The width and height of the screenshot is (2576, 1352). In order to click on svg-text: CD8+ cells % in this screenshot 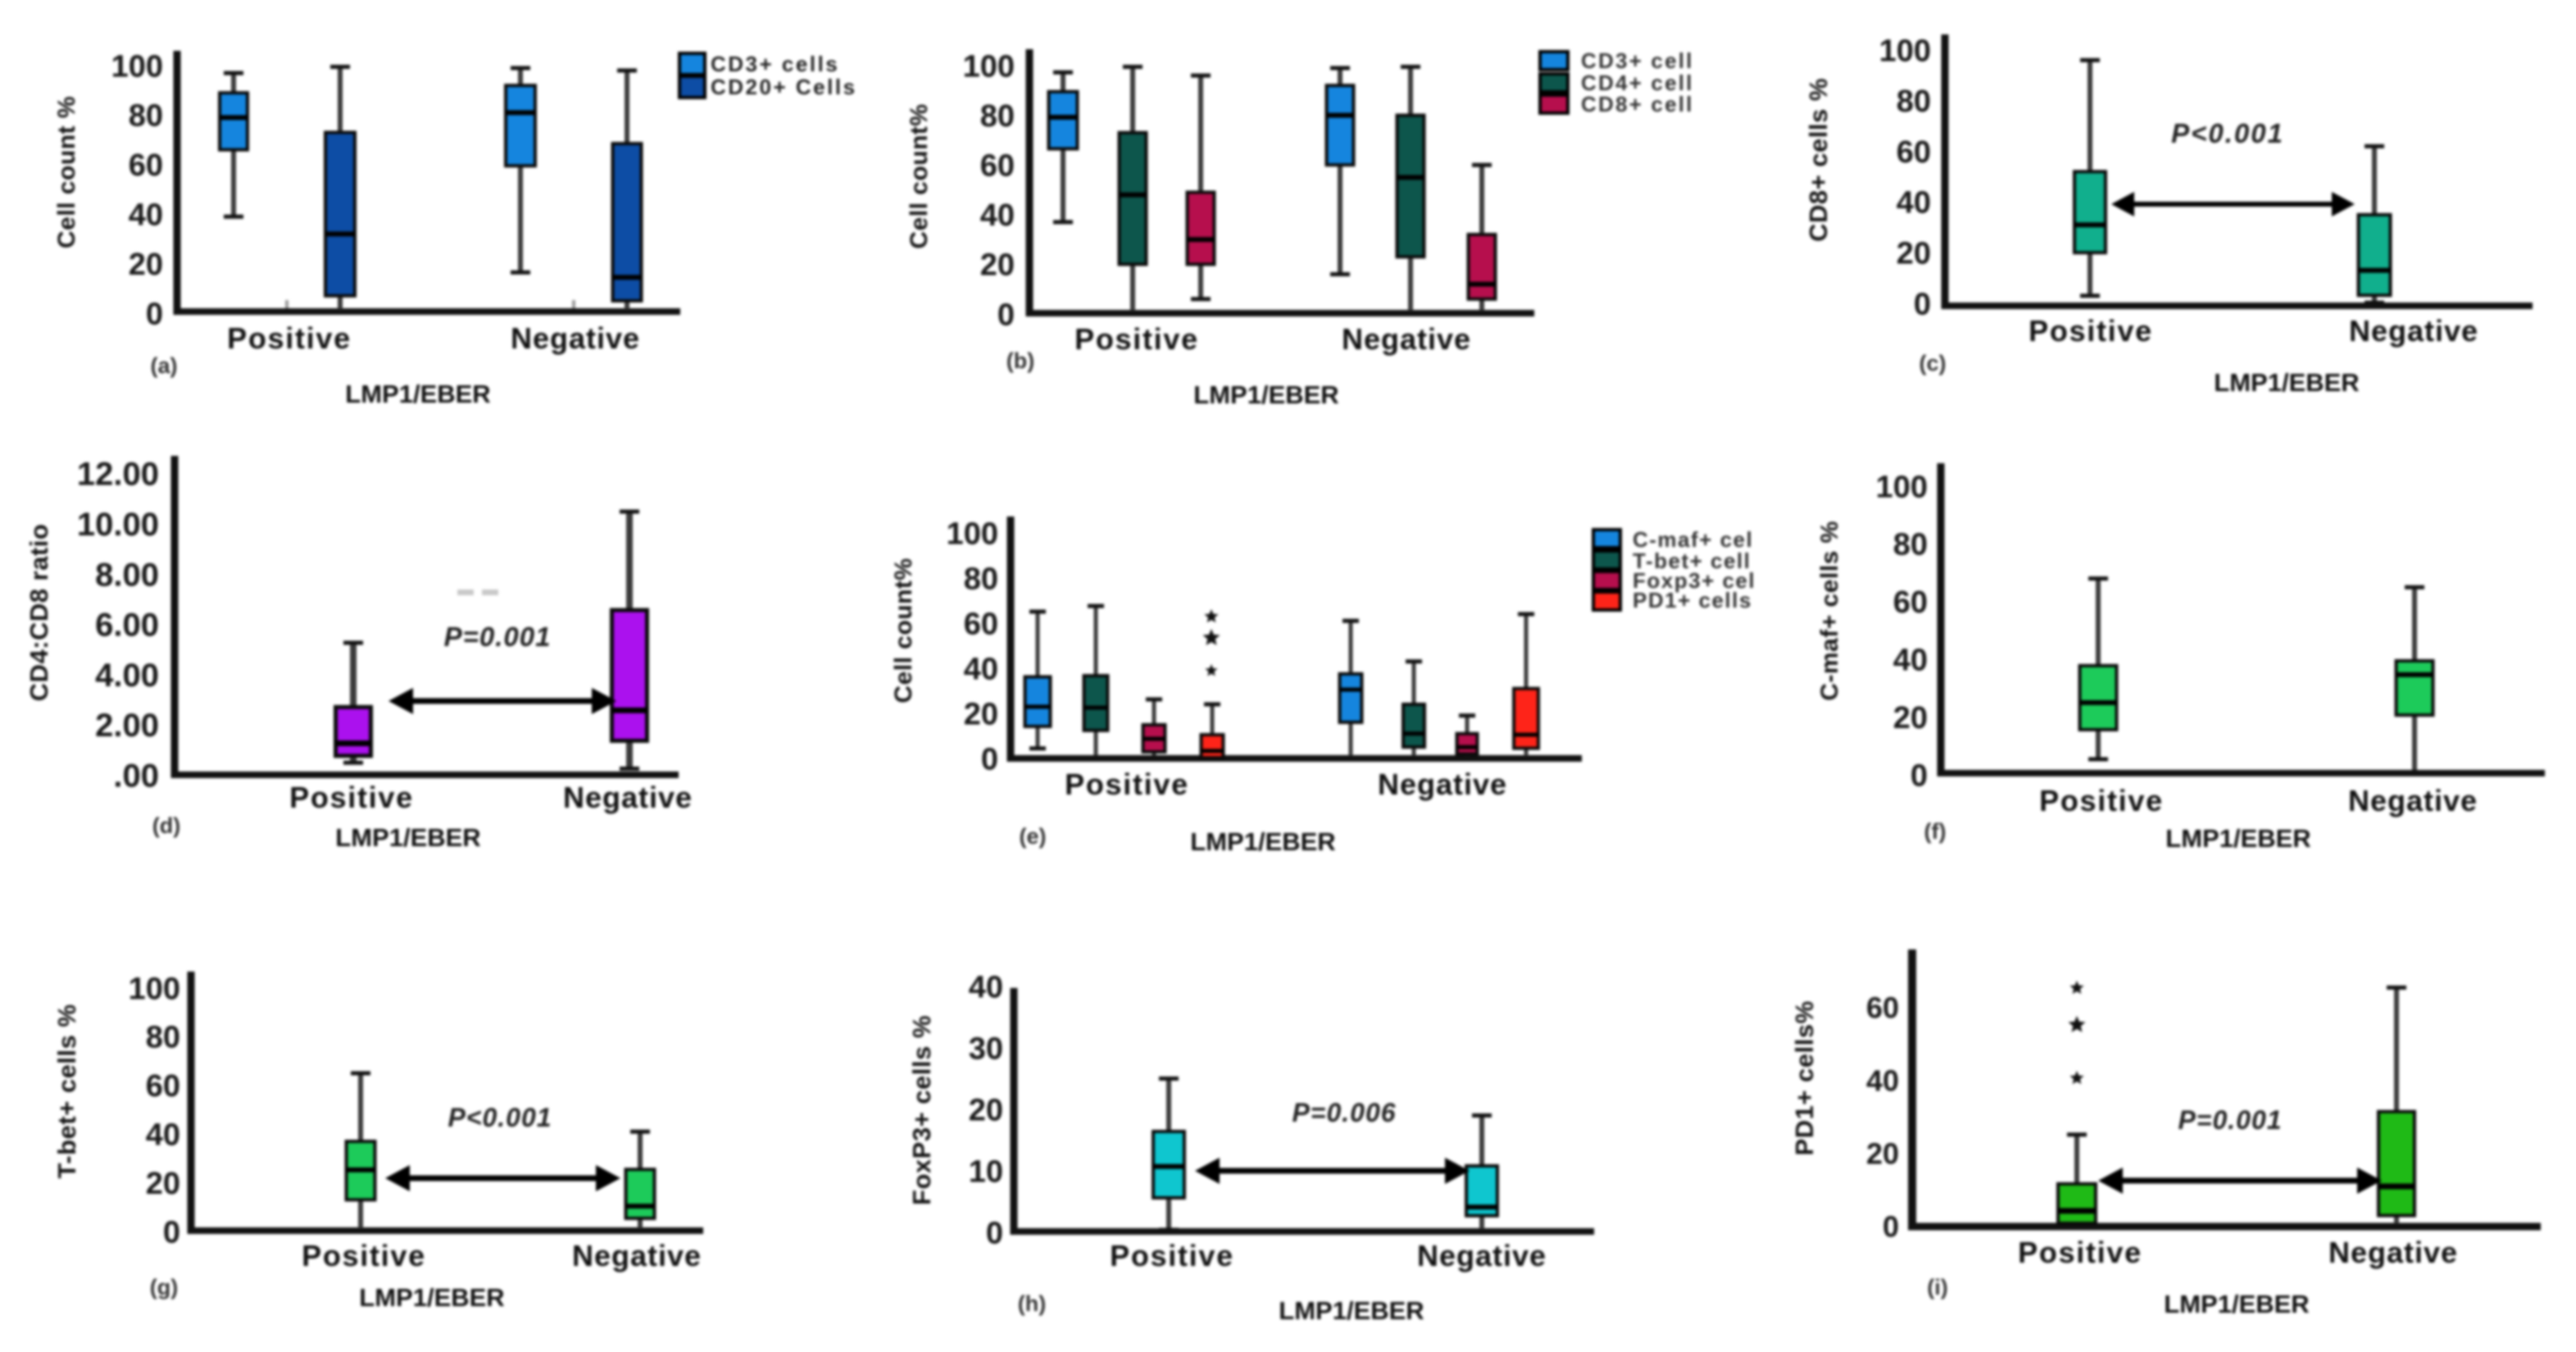, I will do `click(1818, 160)`.